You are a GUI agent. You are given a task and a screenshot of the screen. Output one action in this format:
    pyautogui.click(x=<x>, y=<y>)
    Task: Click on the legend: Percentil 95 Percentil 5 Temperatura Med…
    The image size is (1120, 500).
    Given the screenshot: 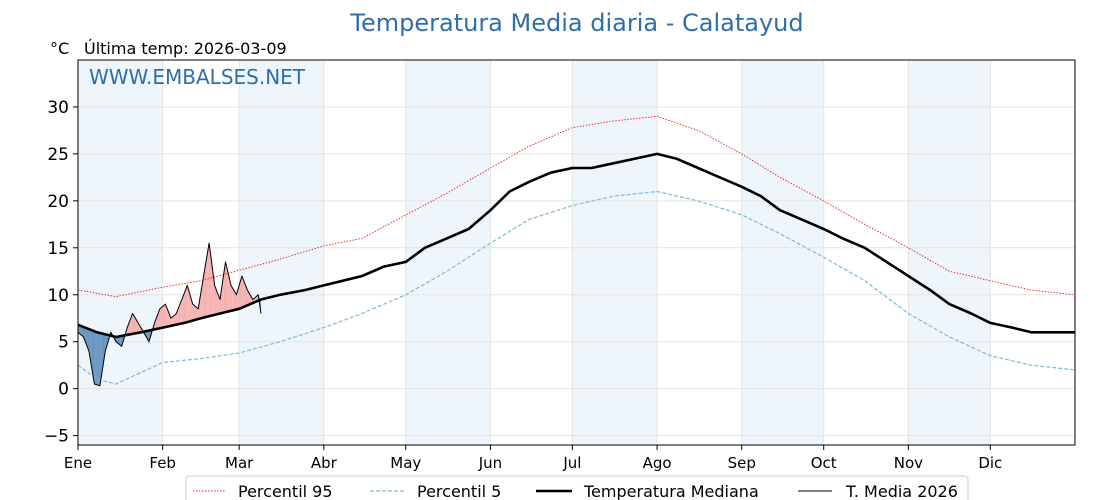 What is the action you would take?
    pyautogui.click(x=577, y=487)
    